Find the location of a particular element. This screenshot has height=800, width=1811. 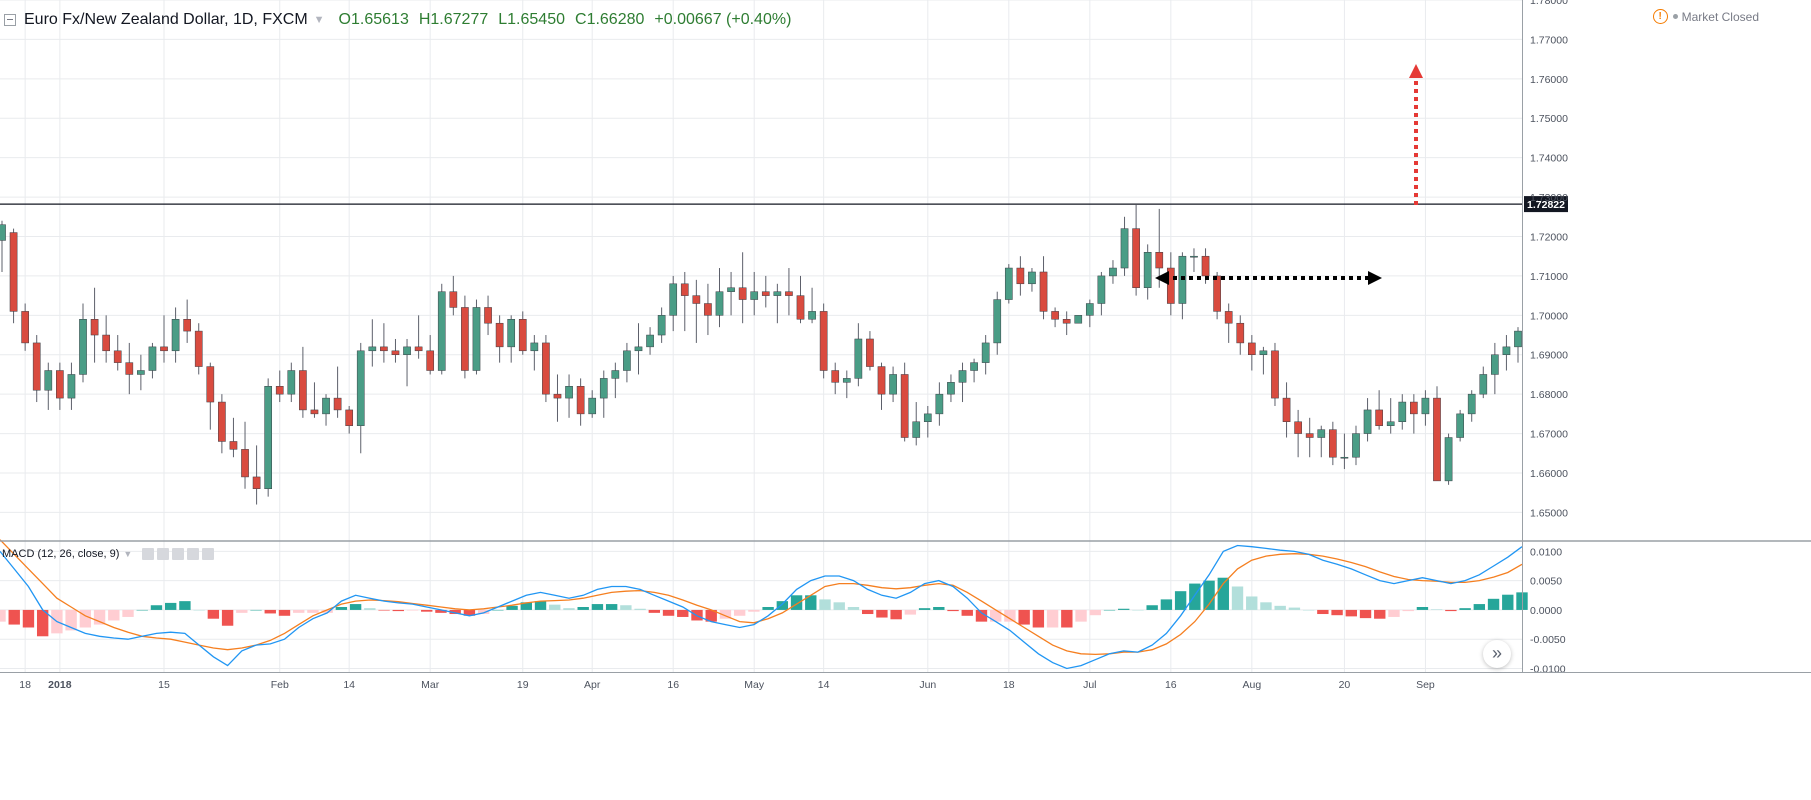

price-tick-label: 1.68000 is located at coordinates (1549, 395).